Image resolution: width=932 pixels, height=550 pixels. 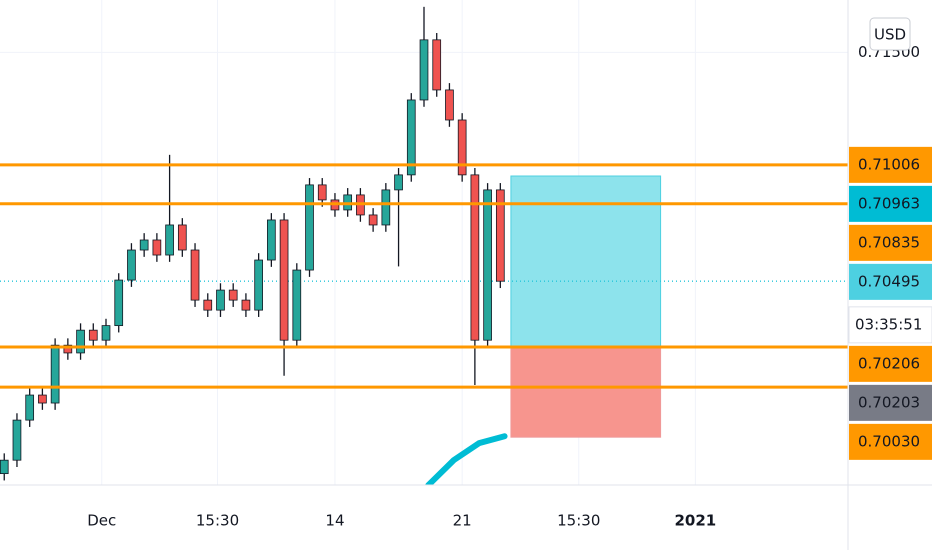 What do you see at coordinates (462, 521) in the screenshot?
I see `x-tick-label: 21` at bounding box center [462, 521].